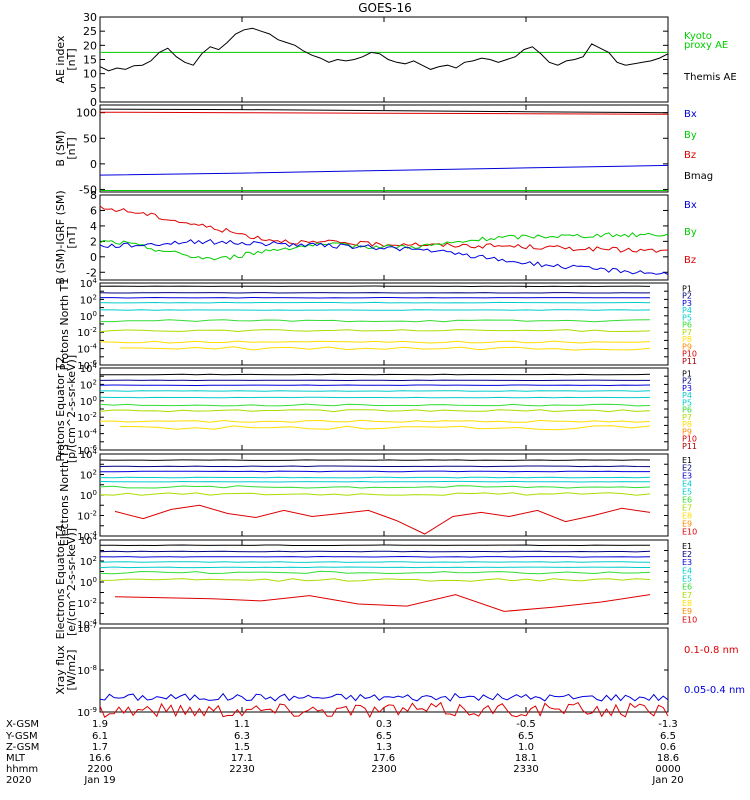  Describe the element at coordinates (687, 554) in the screenshot. I see `legend-item: E2` at that location.